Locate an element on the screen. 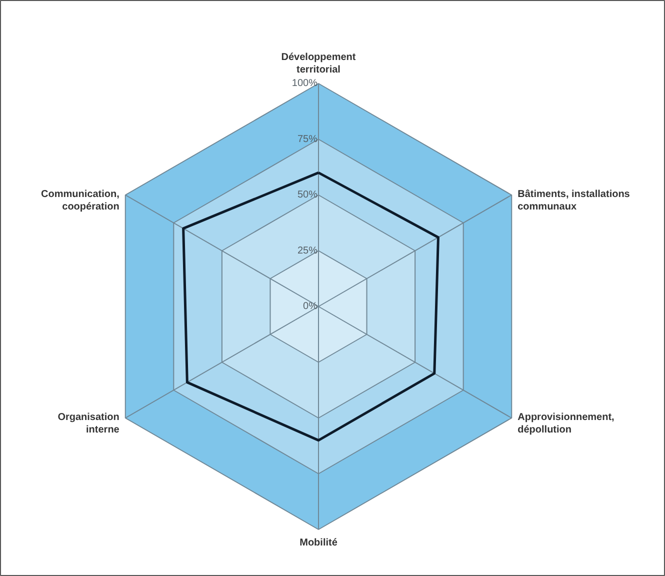 This screenshot has width=665, height=576. spoke-label: Bâtiments, installations communaux is located at coordinates (574, 201).